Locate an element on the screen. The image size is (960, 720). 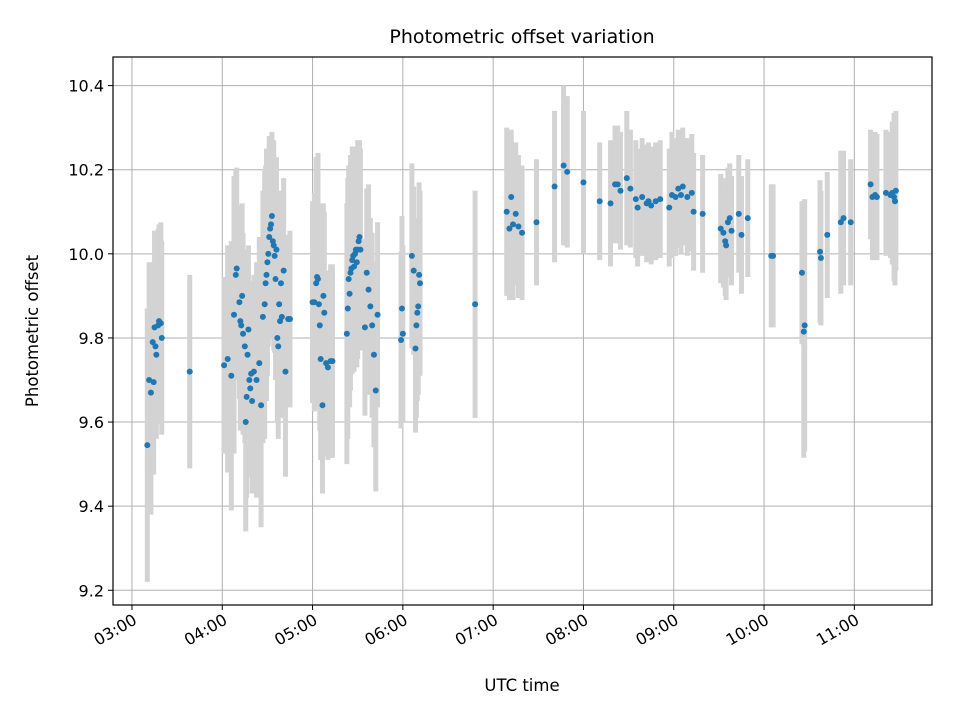
y-tick-label: 10.2 is located at coordinates (86, 170).